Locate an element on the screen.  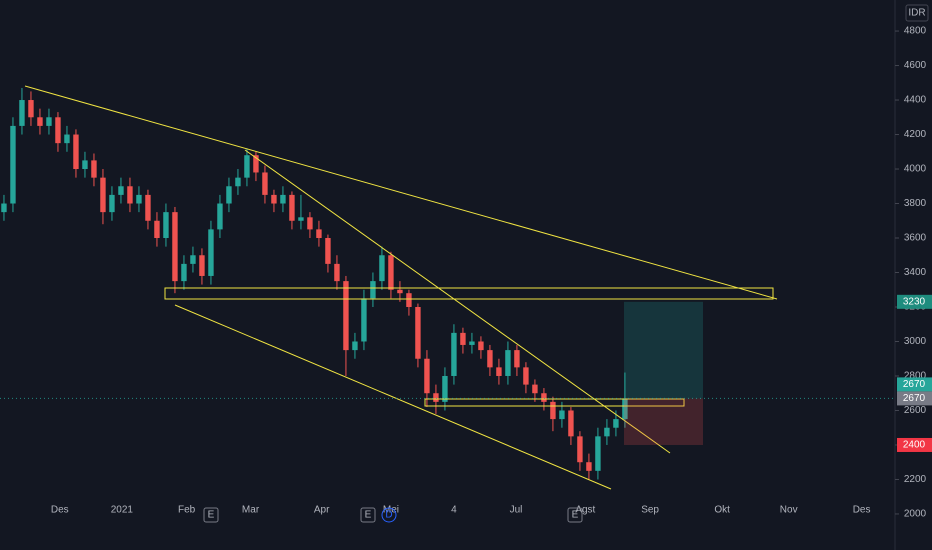
y-tick-label: 3000 is located at coordinates (915, 341).